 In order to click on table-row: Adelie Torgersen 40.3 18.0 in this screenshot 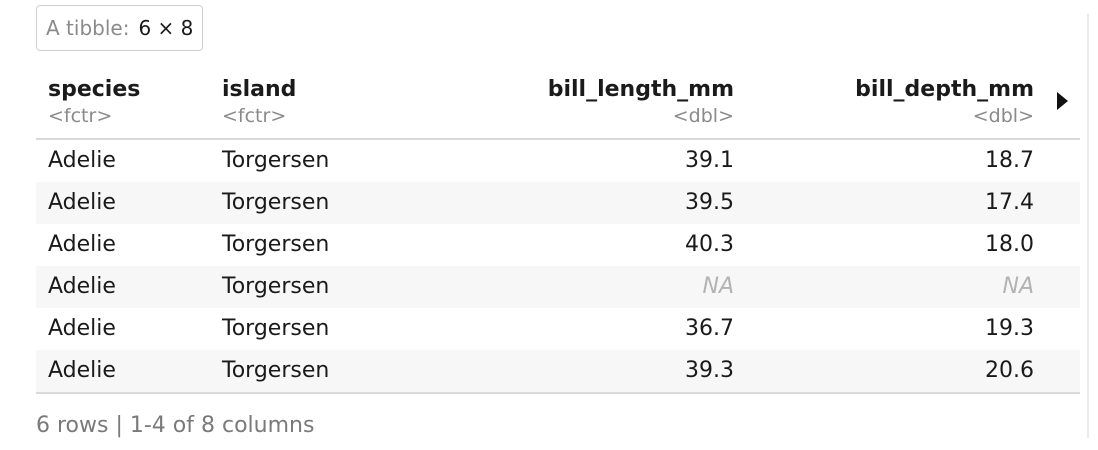, I will do `click(558, 245)`.